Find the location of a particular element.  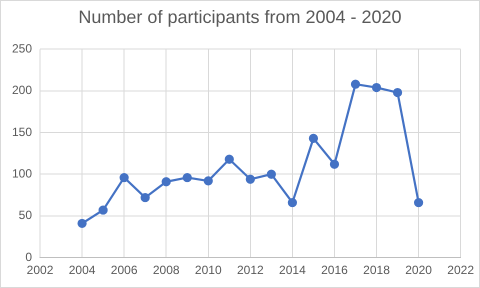

x-tick-label: 2020 is located at coordinates (418, 270).